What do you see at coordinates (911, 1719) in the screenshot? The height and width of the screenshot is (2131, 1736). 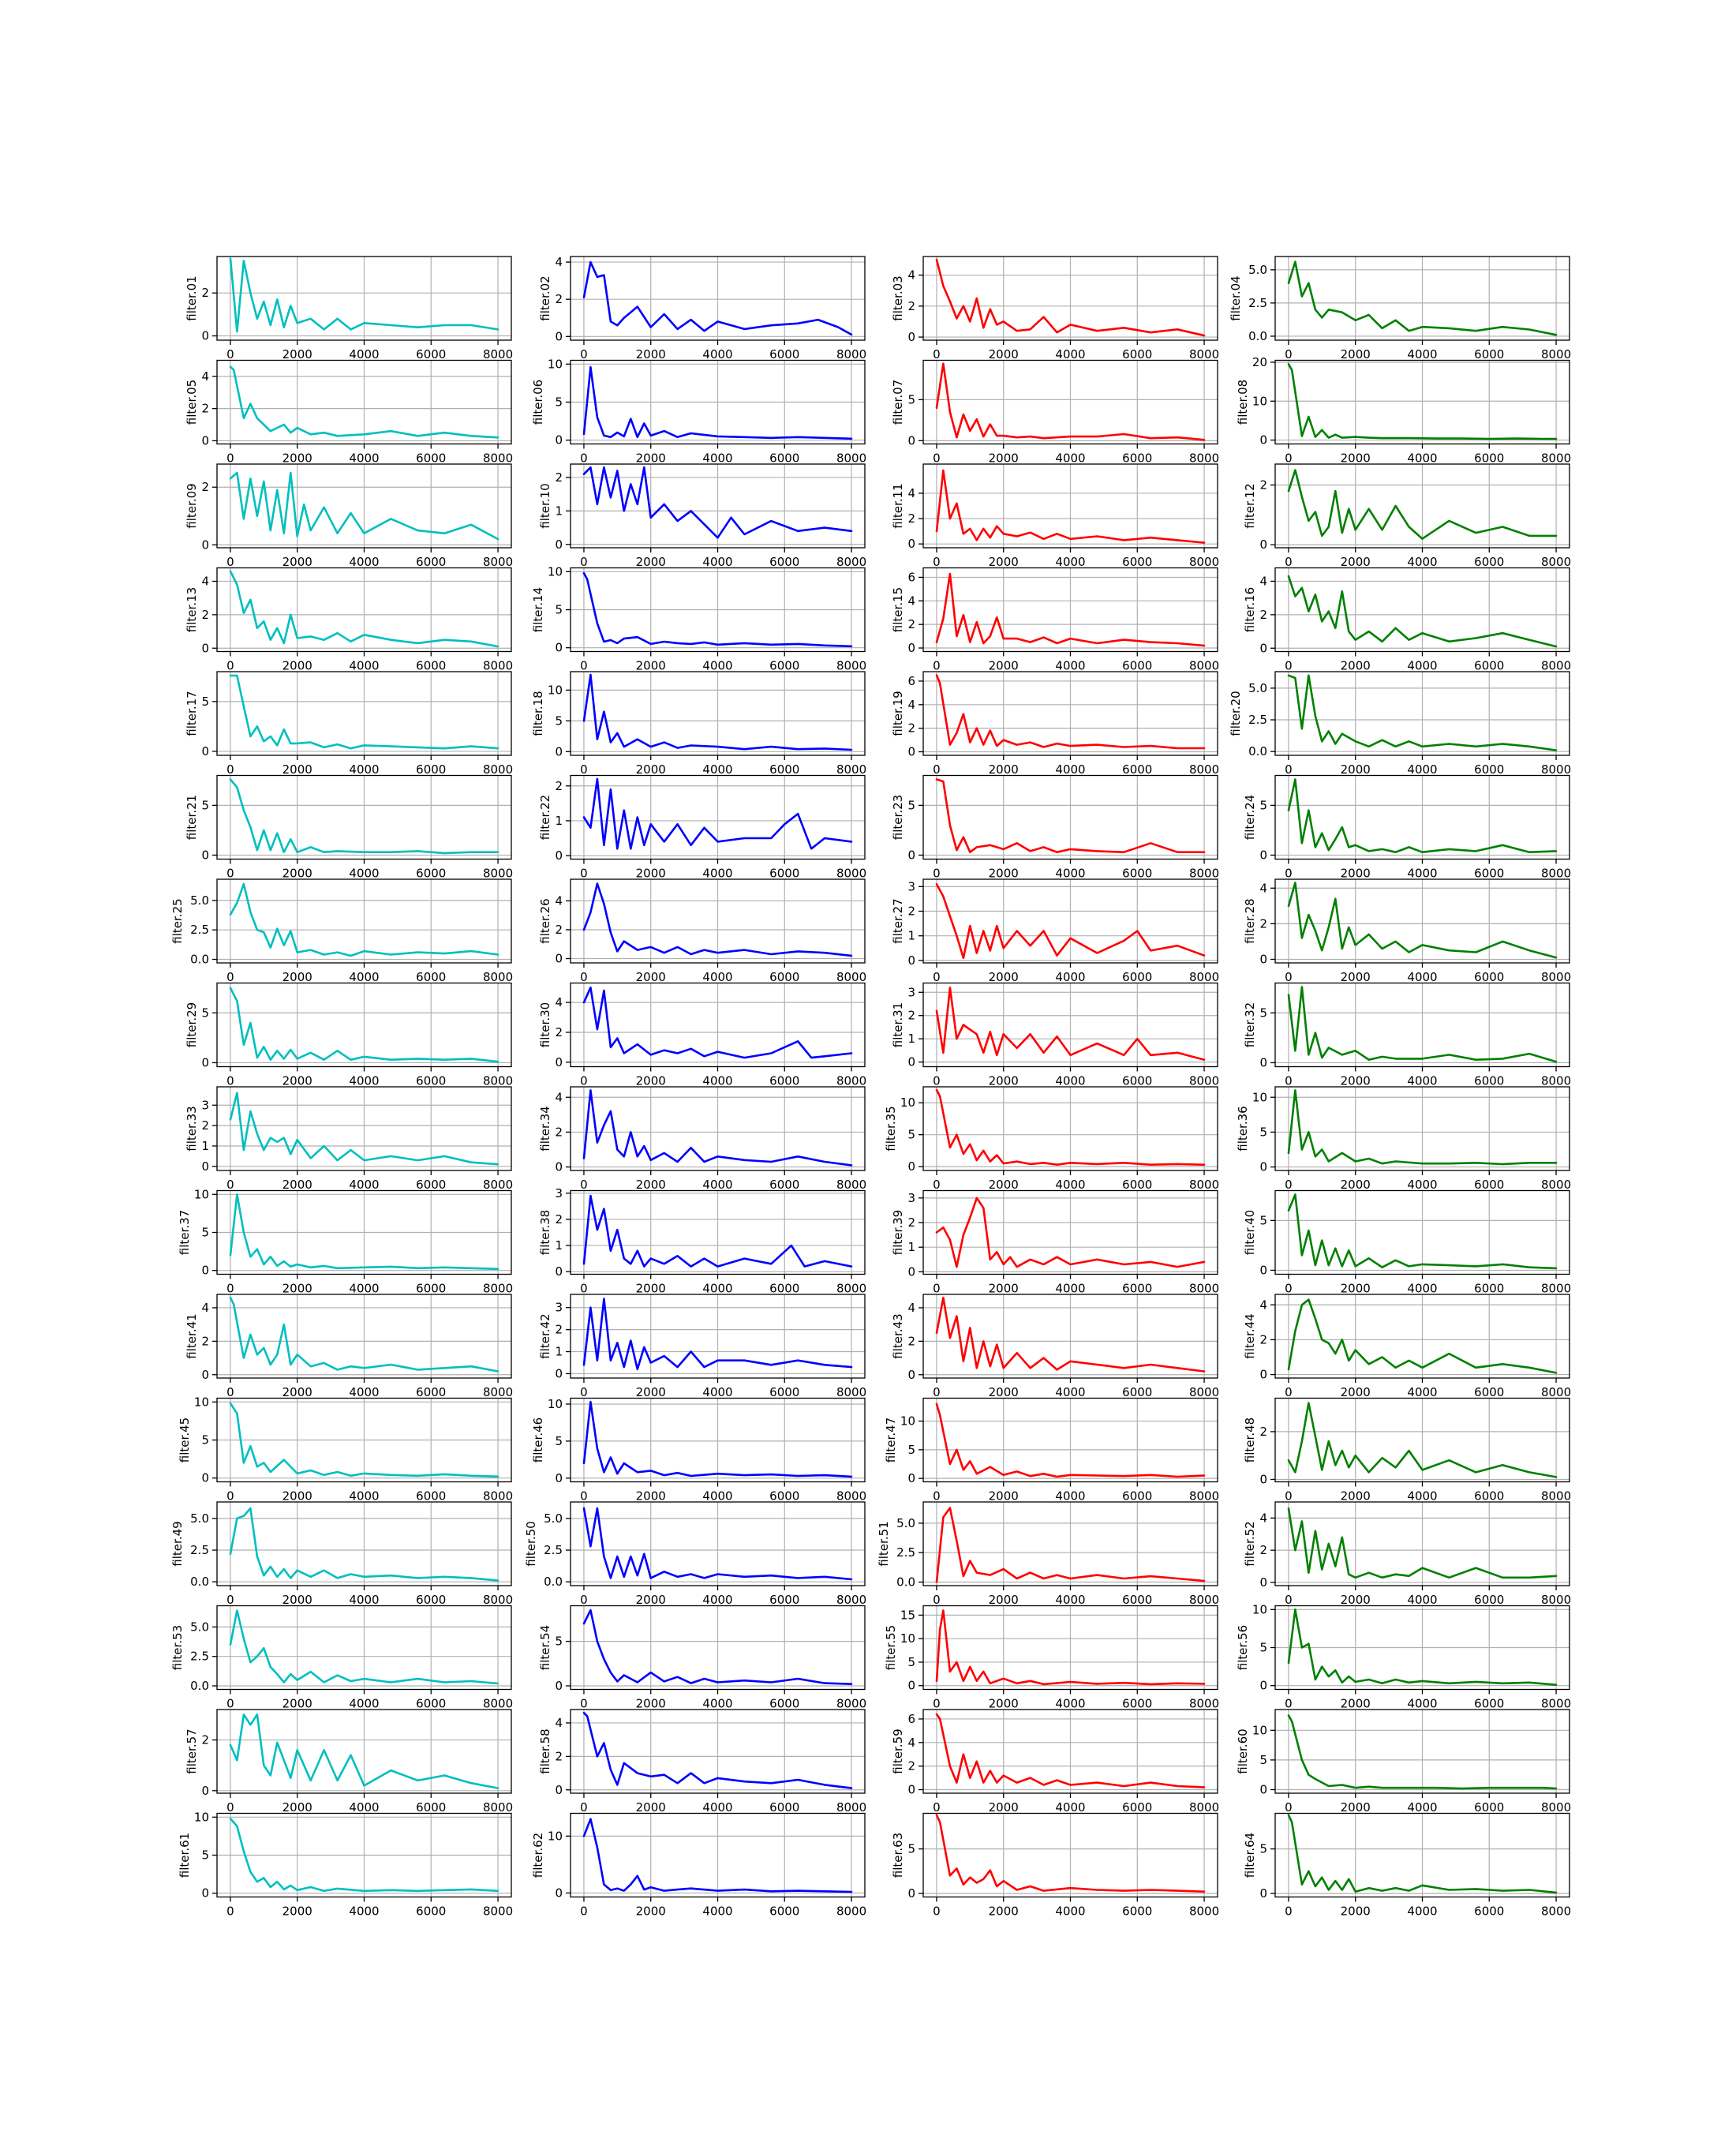 I see `y-tick-label: 6` at bounding box center [911, 1719].